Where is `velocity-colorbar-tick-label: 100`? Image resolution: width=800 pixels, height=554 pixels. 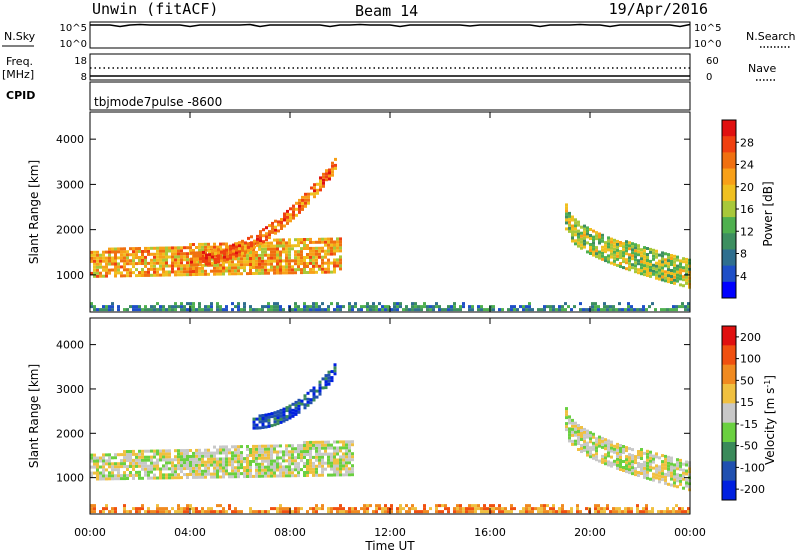
velocity-colorbar-tick-label: 100 is located at coordinates (750, 359).